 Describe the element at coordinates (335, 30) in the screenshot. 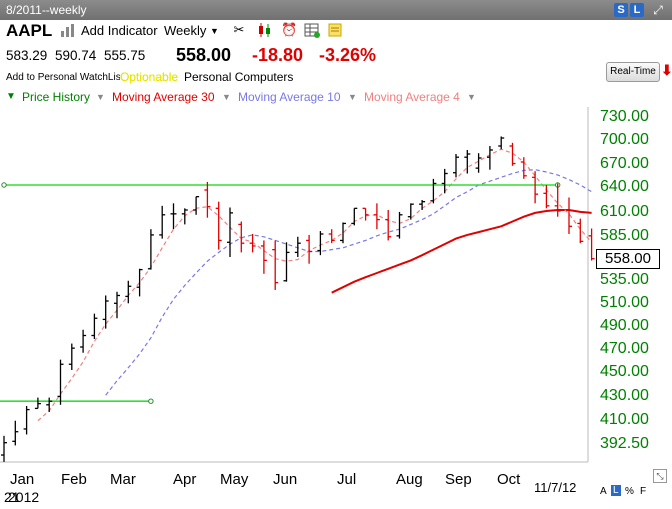

I see `notes-icon` at that location.